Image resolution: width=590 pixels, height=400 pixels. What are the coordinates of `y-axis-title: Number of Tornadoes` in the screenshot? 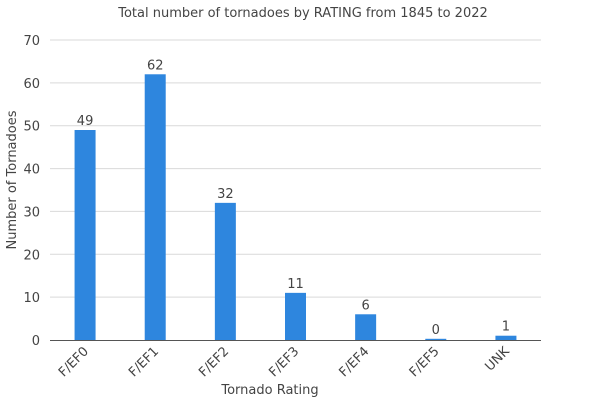 It's located at (12, 179).